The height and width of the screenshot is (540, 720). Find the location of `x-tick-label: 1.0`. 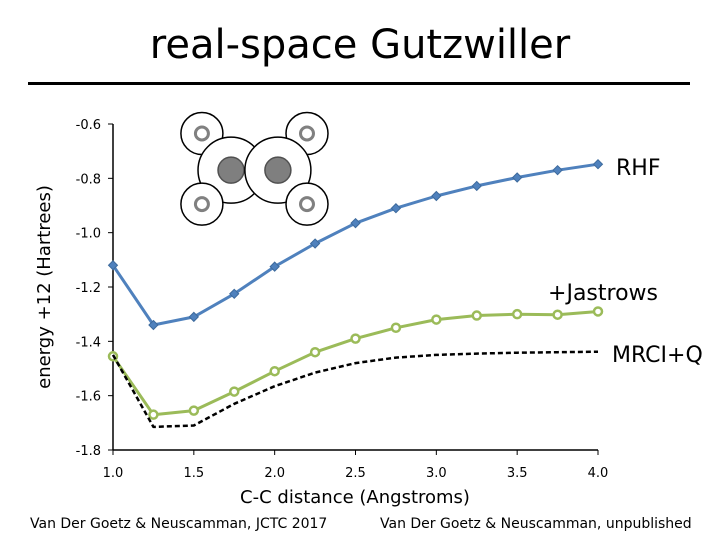

x-tick-label: 1.0 is located at coordinates (113, 473).